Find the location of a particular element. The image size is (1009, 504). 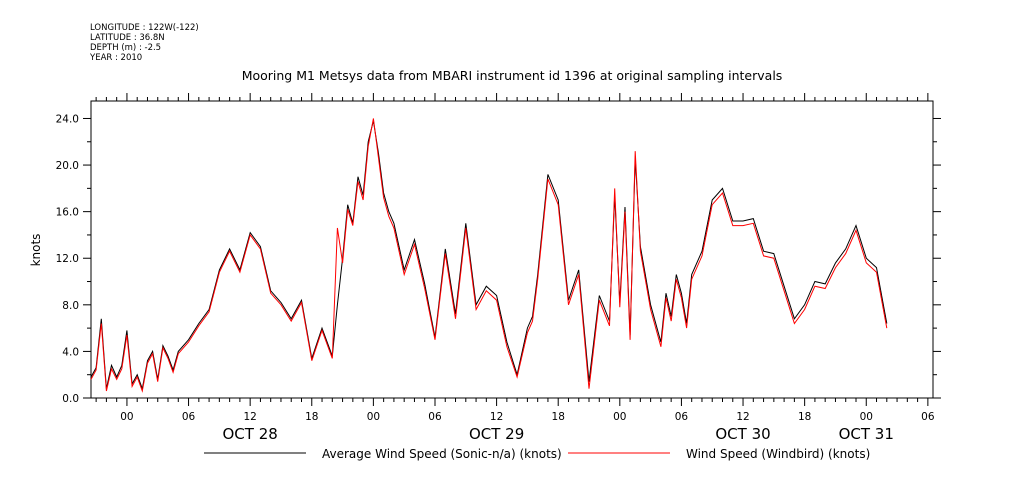

y-tick-label: 0.0 is located at coordinates (70, 399).